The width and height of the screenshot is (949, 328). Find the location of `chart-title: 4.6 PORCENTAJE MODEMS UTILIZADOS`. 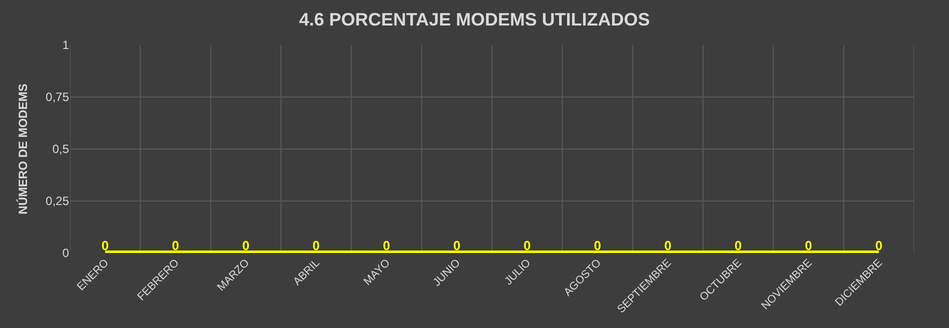

chart-title: 4.6 PORCENTAJE MODEMS UTILIZADOS is located at coordinates (474, 20).